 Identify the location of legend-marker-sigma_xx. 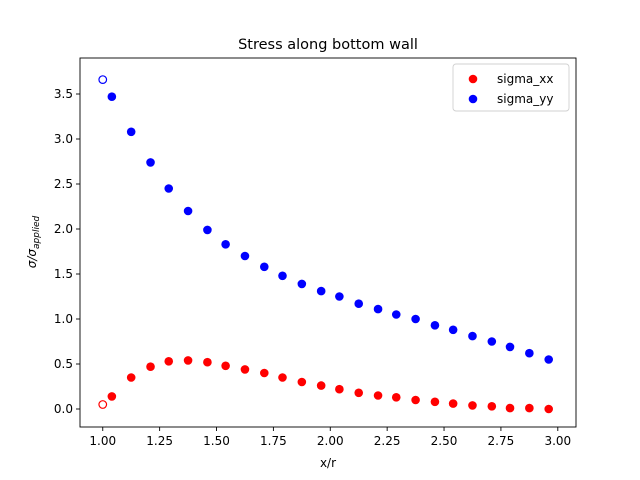
(473, 79).